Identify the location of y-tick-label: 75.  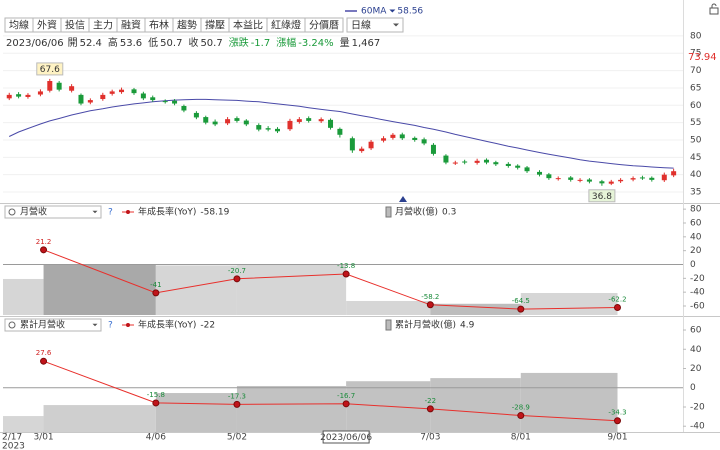
(695, 54).